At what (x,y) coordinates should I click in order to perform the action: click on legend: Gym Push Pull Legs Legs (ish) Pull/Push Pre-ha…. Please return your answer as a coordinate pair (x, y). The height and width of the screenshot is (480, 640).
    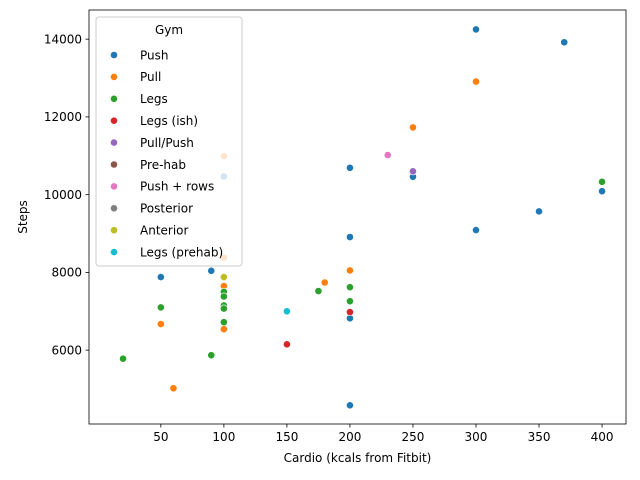
    Looking at the image, I should click on (169, 141).